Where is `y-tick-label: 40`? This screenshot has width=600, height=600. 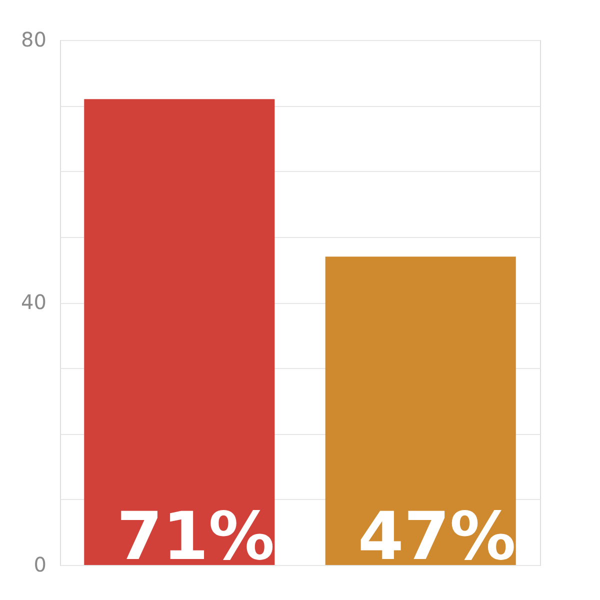
y-tick-label: 40 is located at coordinates (33, 302).